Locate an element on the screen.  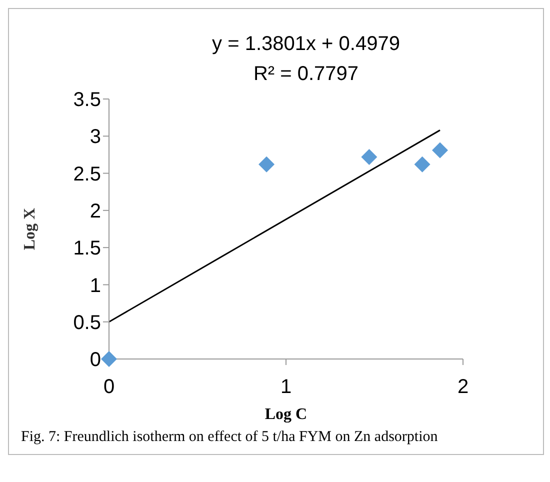
x-tick-label: 2 is located at coordinates (463, 387).